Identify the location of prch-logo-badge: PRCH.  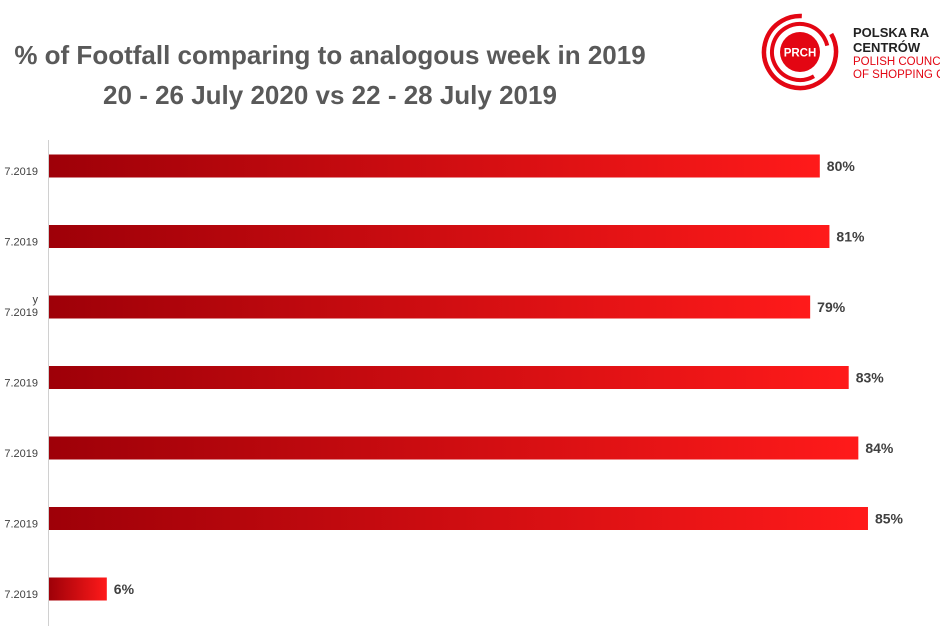
(800, 54).